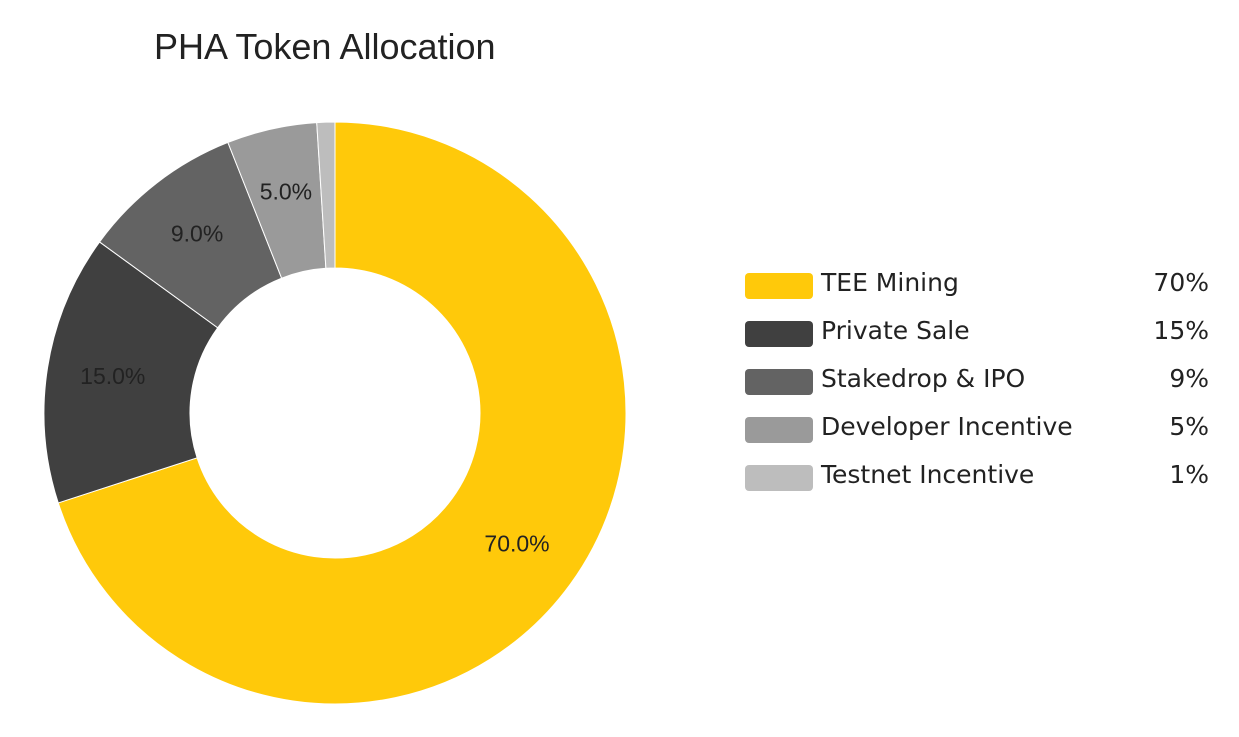 This screenshot has width=1239, height=737. What do you see at coordinates (895, 330) in the screenshot?
I see `legend-label: Private Sale` at bounding box center [895, 330].